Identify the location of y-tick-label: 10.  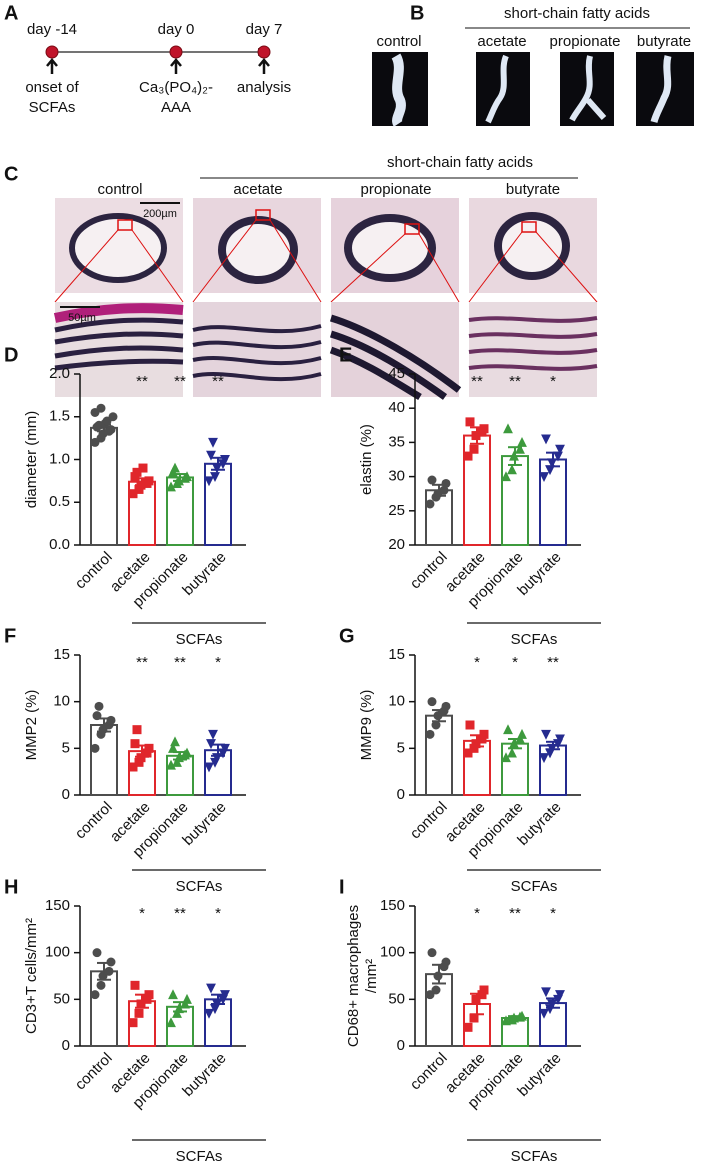
(396, 701).